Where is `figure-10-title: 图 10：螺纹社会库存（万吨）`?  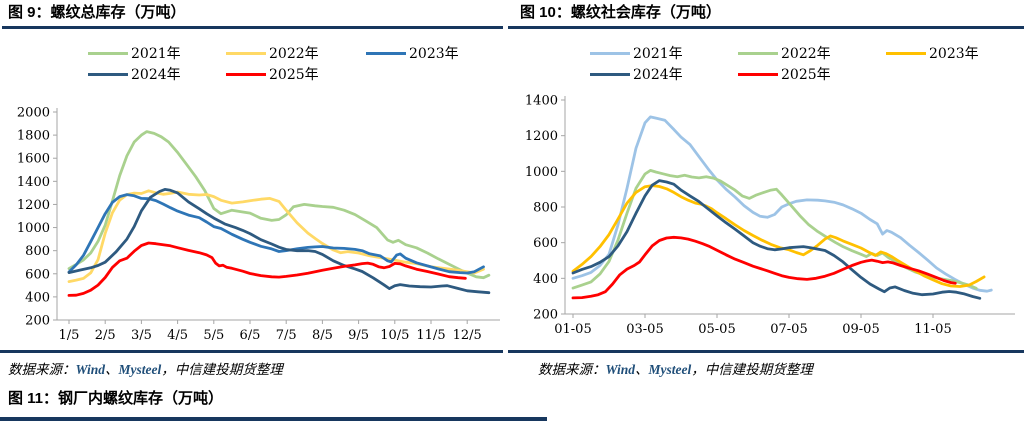 figure-10-title: 图 10：螺纹社会库存（万吨） is located at coordinates (620, 12).